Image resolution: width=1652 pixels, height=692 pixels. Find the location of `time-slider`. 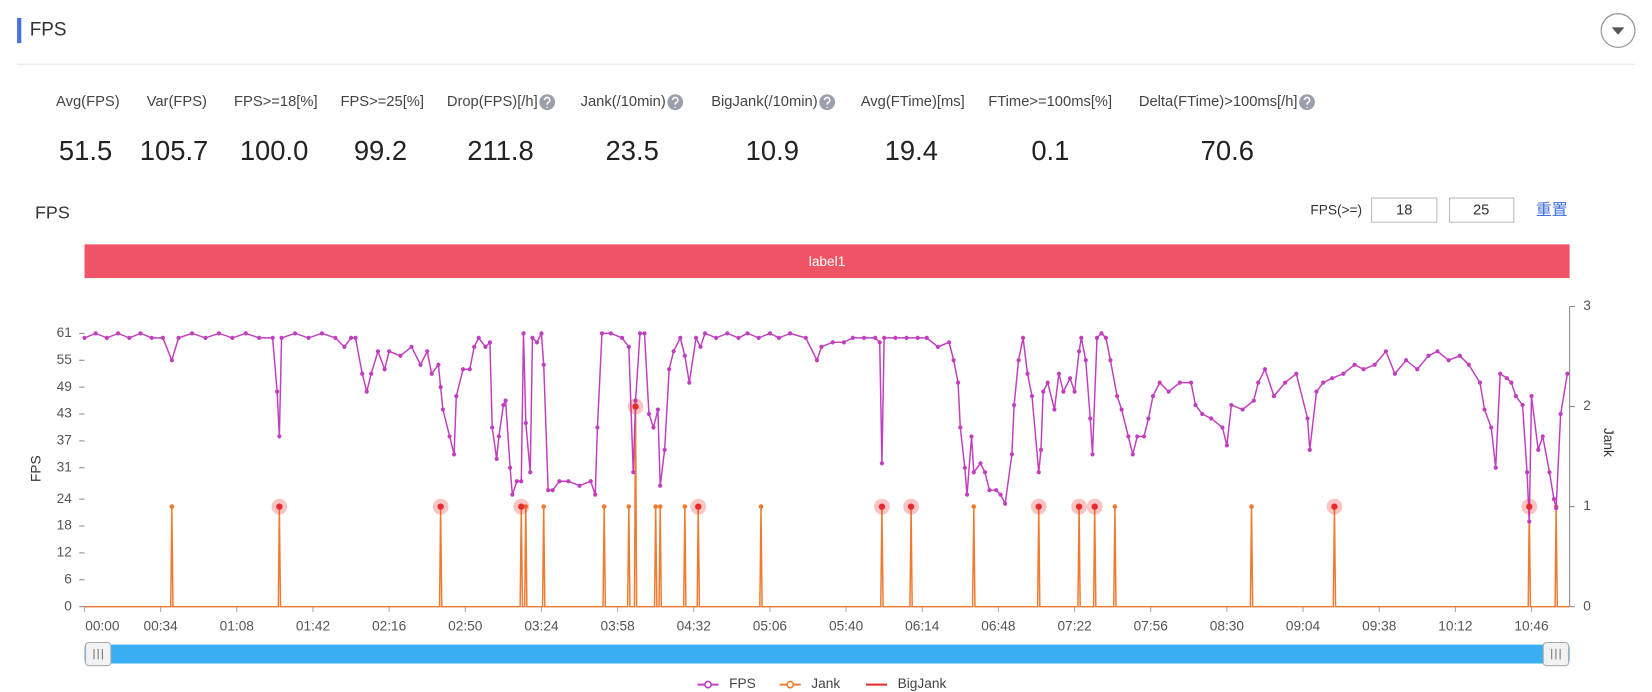

time-slider is located at coordinates (827, 654).